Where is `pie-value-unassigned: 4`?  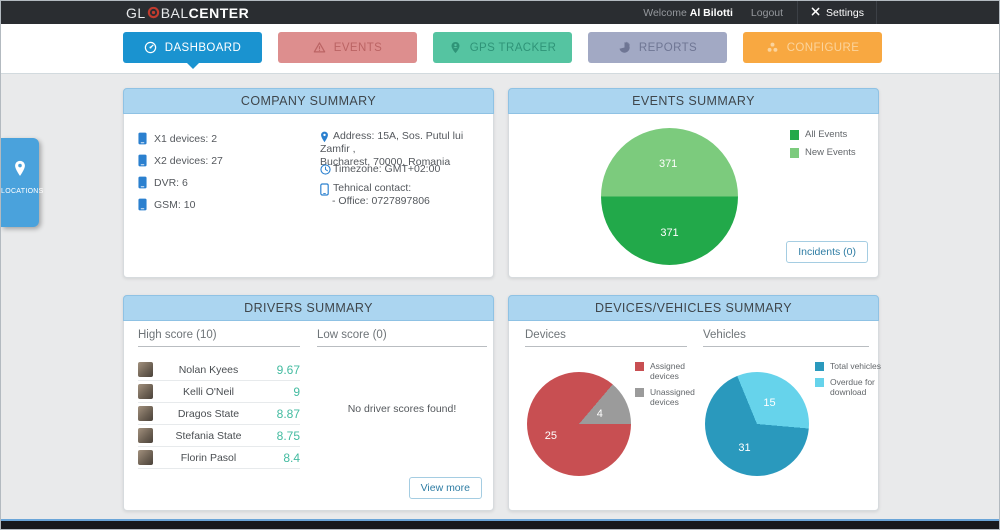 pie-value-unassigned: 4 is located at coordinates (599, 413).